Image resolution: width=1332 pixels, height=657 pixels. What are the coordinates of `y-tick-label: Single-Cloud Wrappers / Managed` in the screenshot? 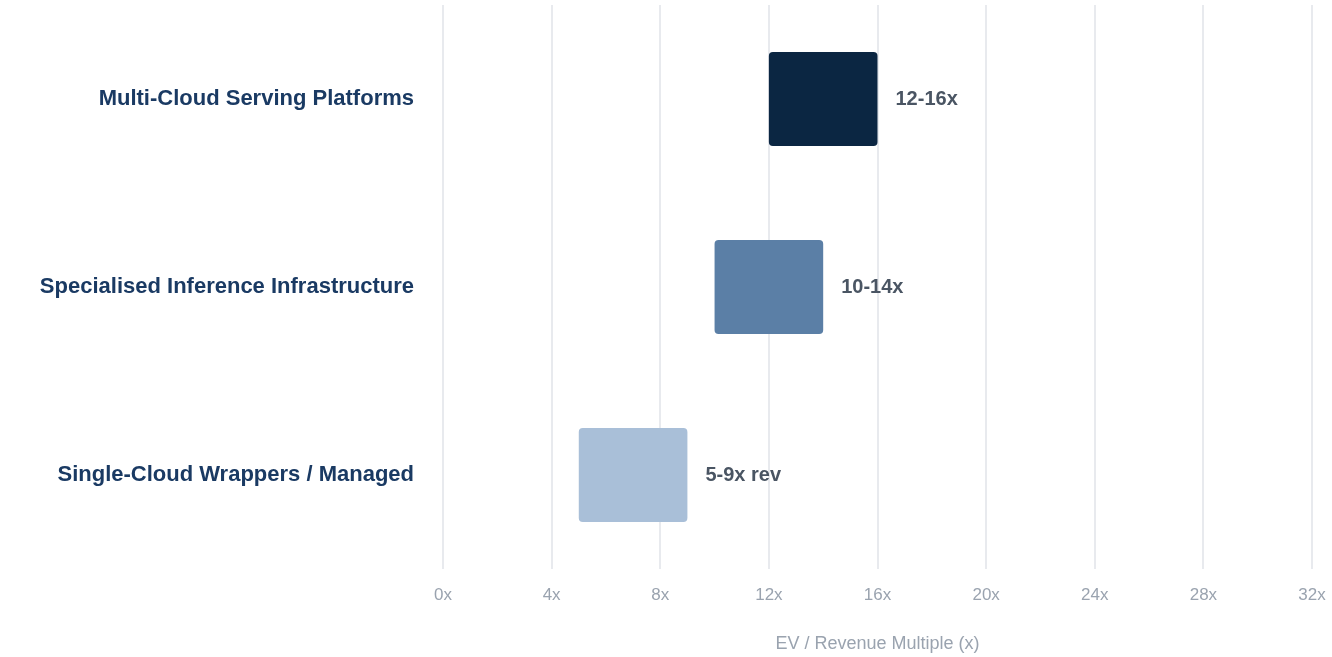 It's located at (235, 474).